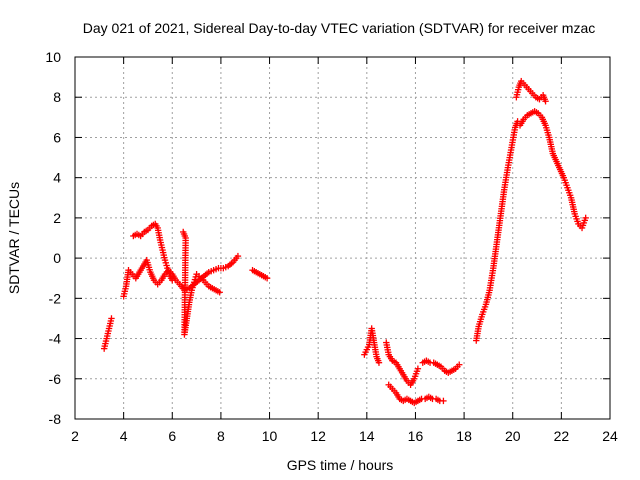 Image resolution: width=640 pixels, height=480 pixels. Describe the element at coordinates (318, 436) in the screenshot. I see `x-tick-label: 12` at that location.